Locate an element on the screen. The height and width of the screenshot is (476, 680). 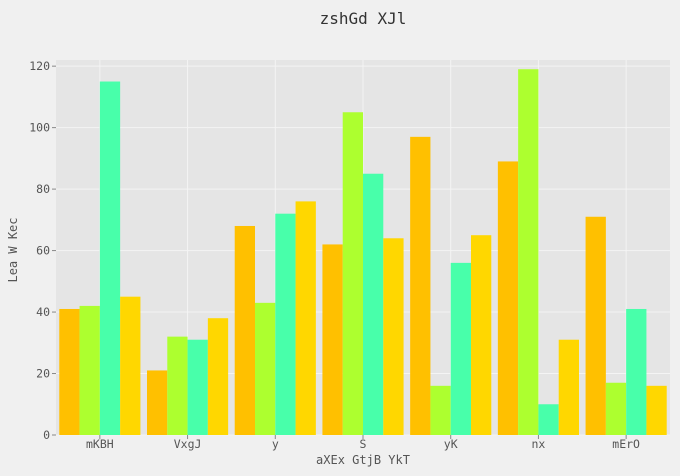
chart-title: zshGd XJl is located at coordinates (363, 18).